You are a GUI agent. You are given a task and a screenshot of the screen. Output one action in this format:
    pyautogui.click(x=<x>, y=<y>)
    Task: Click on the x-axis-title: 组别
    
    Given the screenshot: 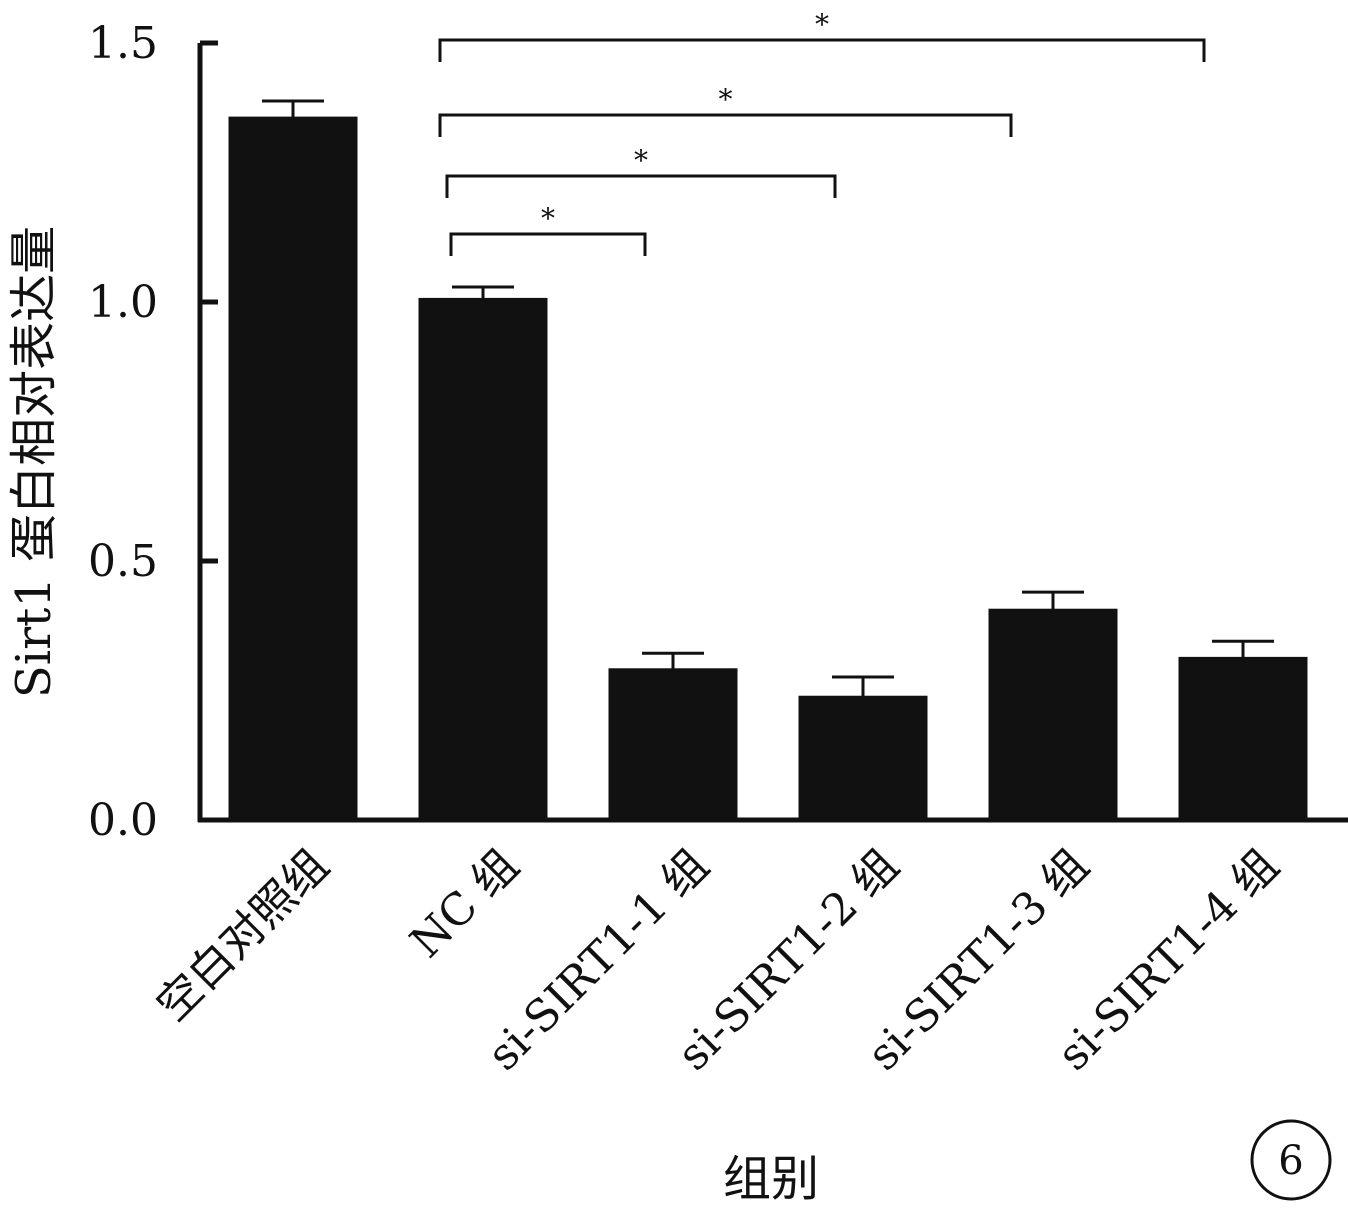 What is the action you would take?
    pyautogui.click(x=771, y=1179)
    